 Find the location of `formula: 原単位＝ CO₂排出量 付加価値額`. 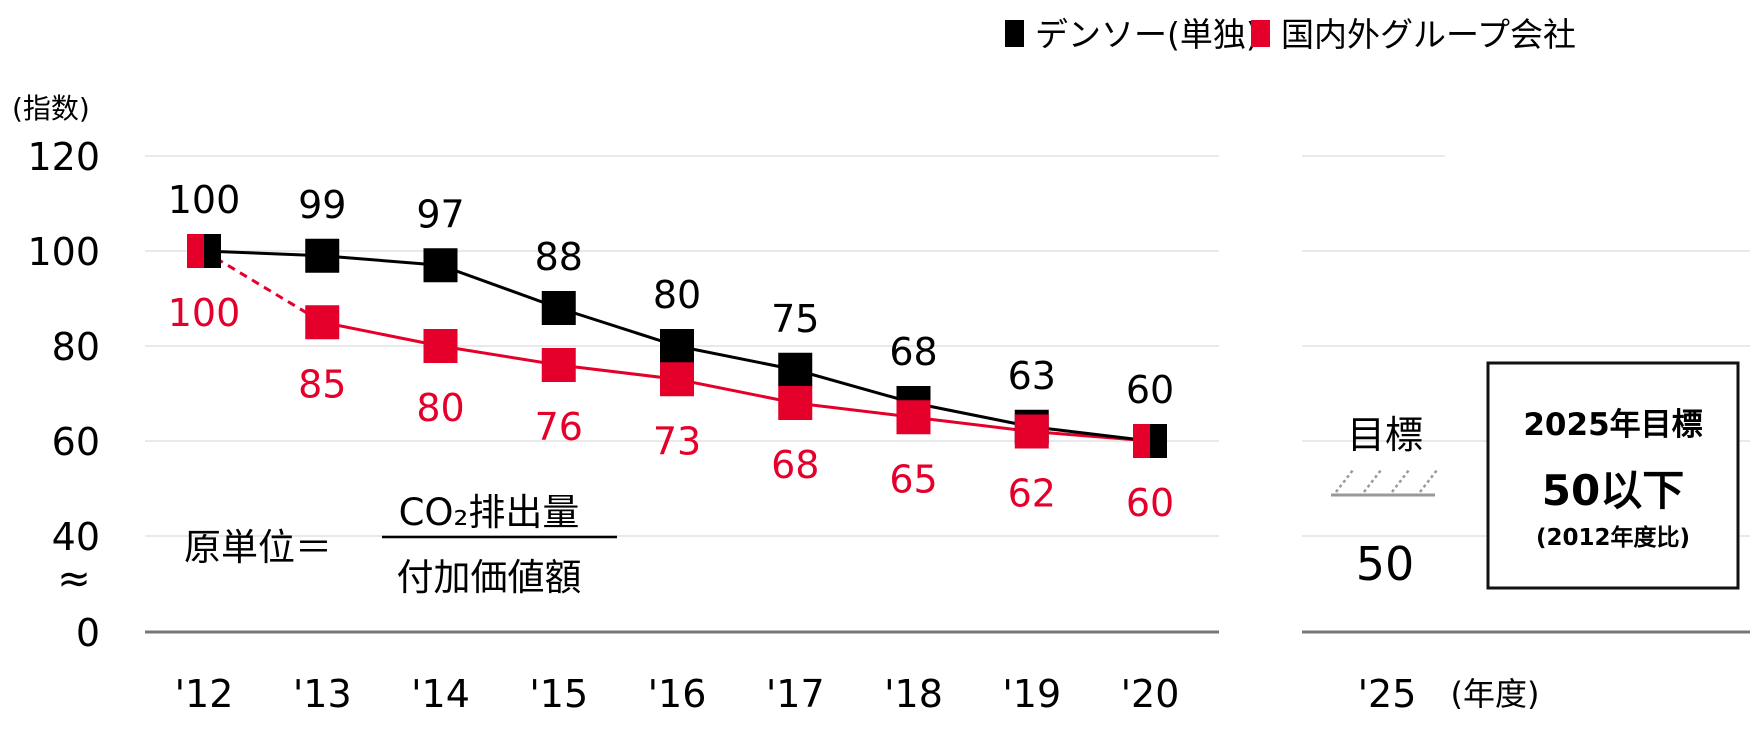

formula: 原単位＝ CO₂排出量 付加価値額 is located at coordinates (400, 545).